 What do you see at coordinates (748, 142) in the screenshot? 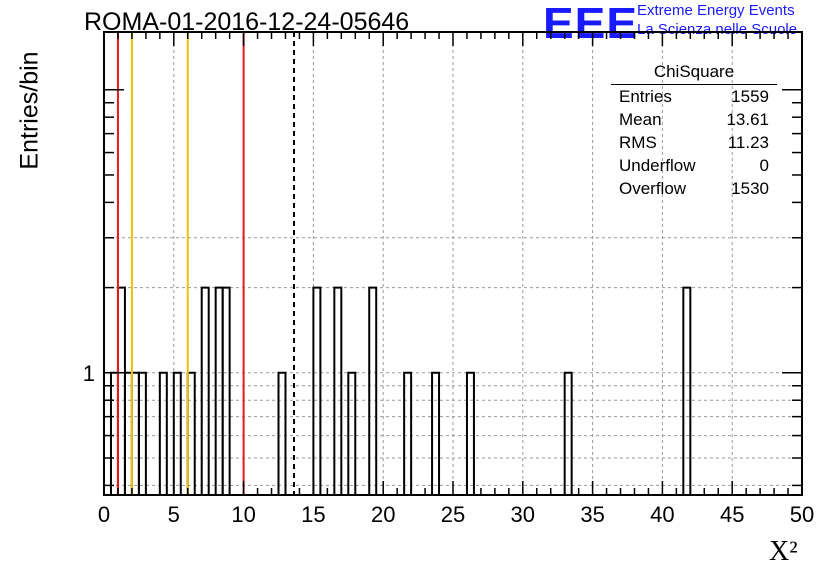
I see `stats-row-value: 11.23` at bounding box center [748, 142].